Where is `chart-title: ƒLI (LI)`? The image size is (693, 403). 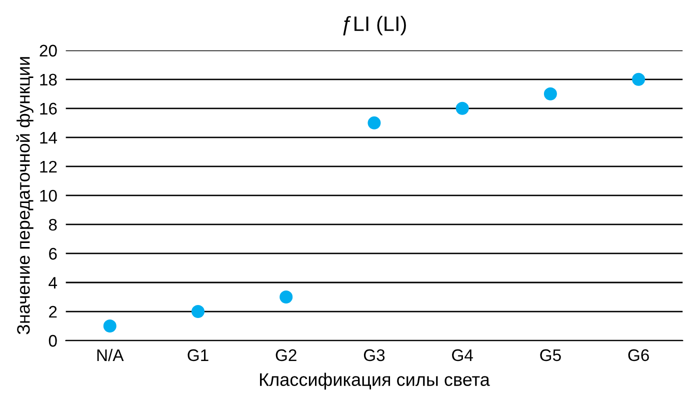 chart-title: ƒLI (LI) is located at coordinates (374, 26).